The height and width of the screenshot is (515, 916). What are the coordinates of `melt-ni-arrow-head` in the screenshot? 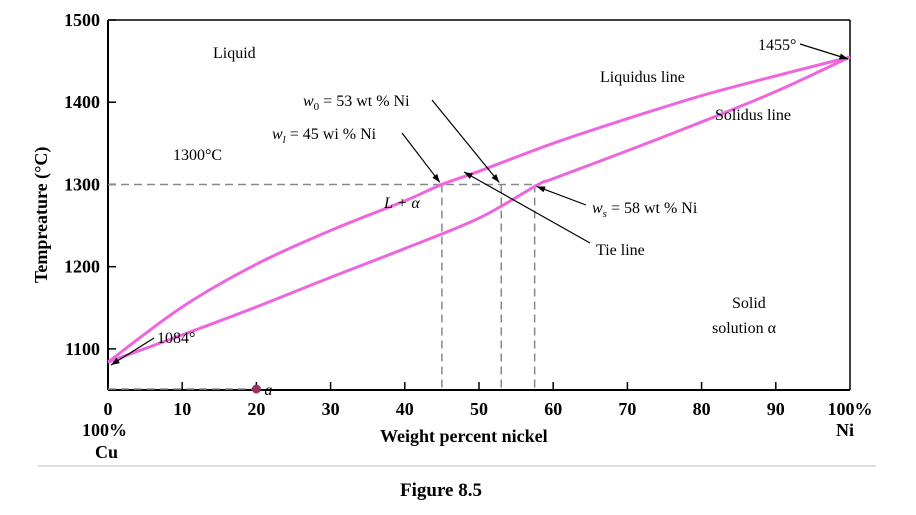 It's located at (843, 56).